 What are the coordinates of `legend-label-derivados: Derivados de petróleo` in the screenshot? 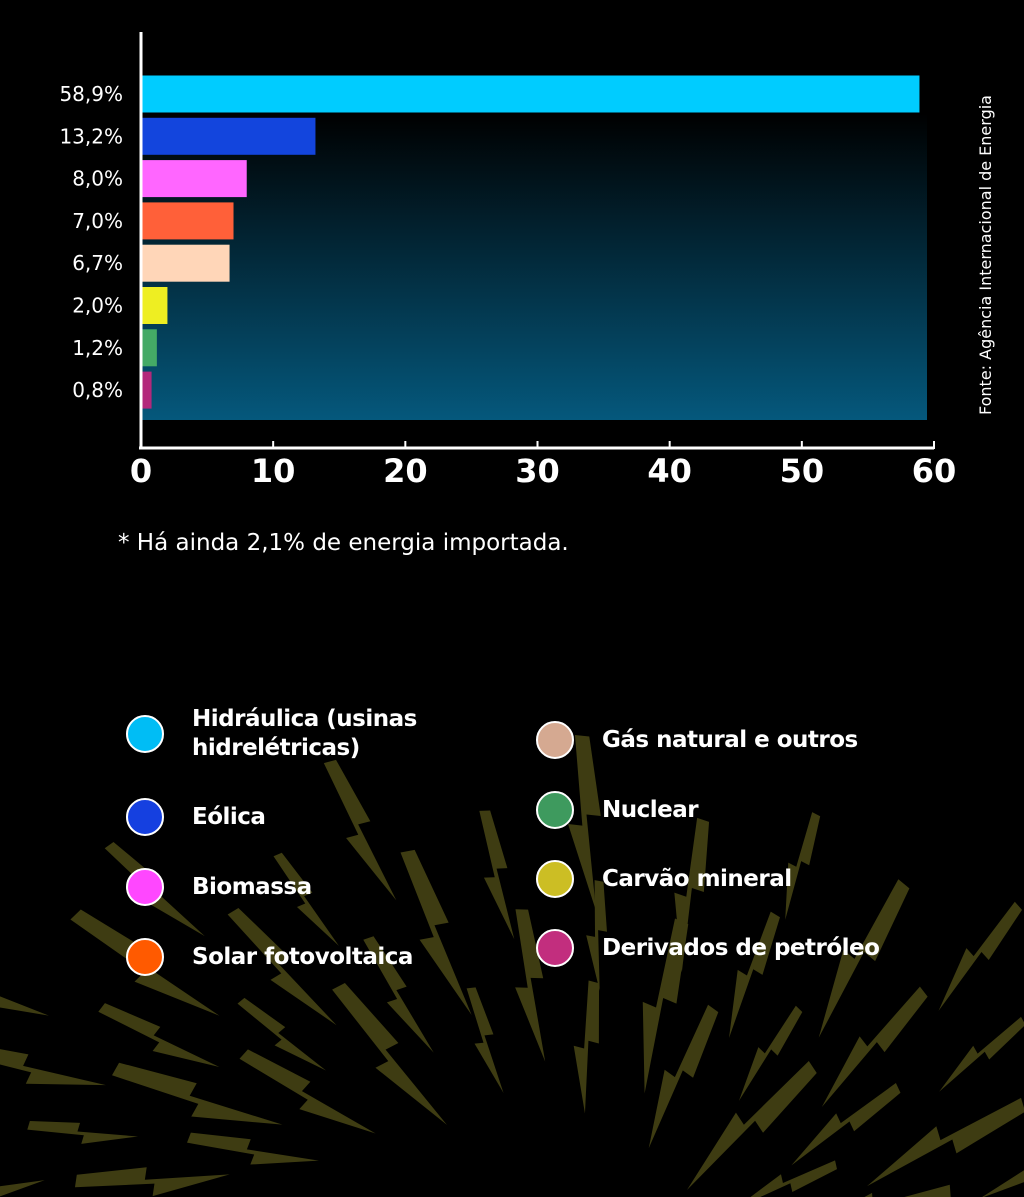 It's located at (741, 947).